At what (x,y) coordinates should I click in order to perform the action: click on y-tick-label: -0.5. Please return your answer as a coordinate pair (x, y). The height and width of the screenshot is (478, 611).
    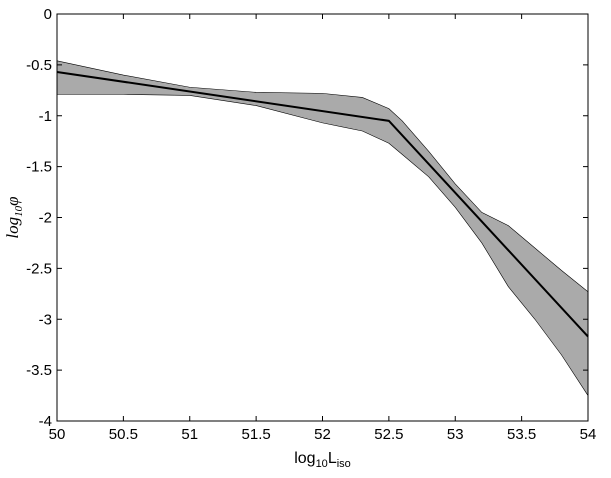
    Looking at the image, I should click on (39, 65).